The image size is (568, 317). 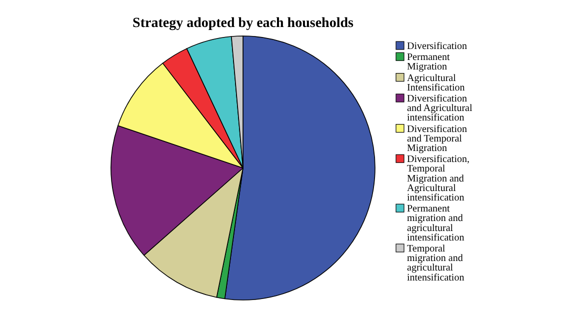 What do you see at coordinates (437, 139) in the screenshot?
I see `legend-label: Diversification and Temporal Migration` at bounding box center [437, 139].